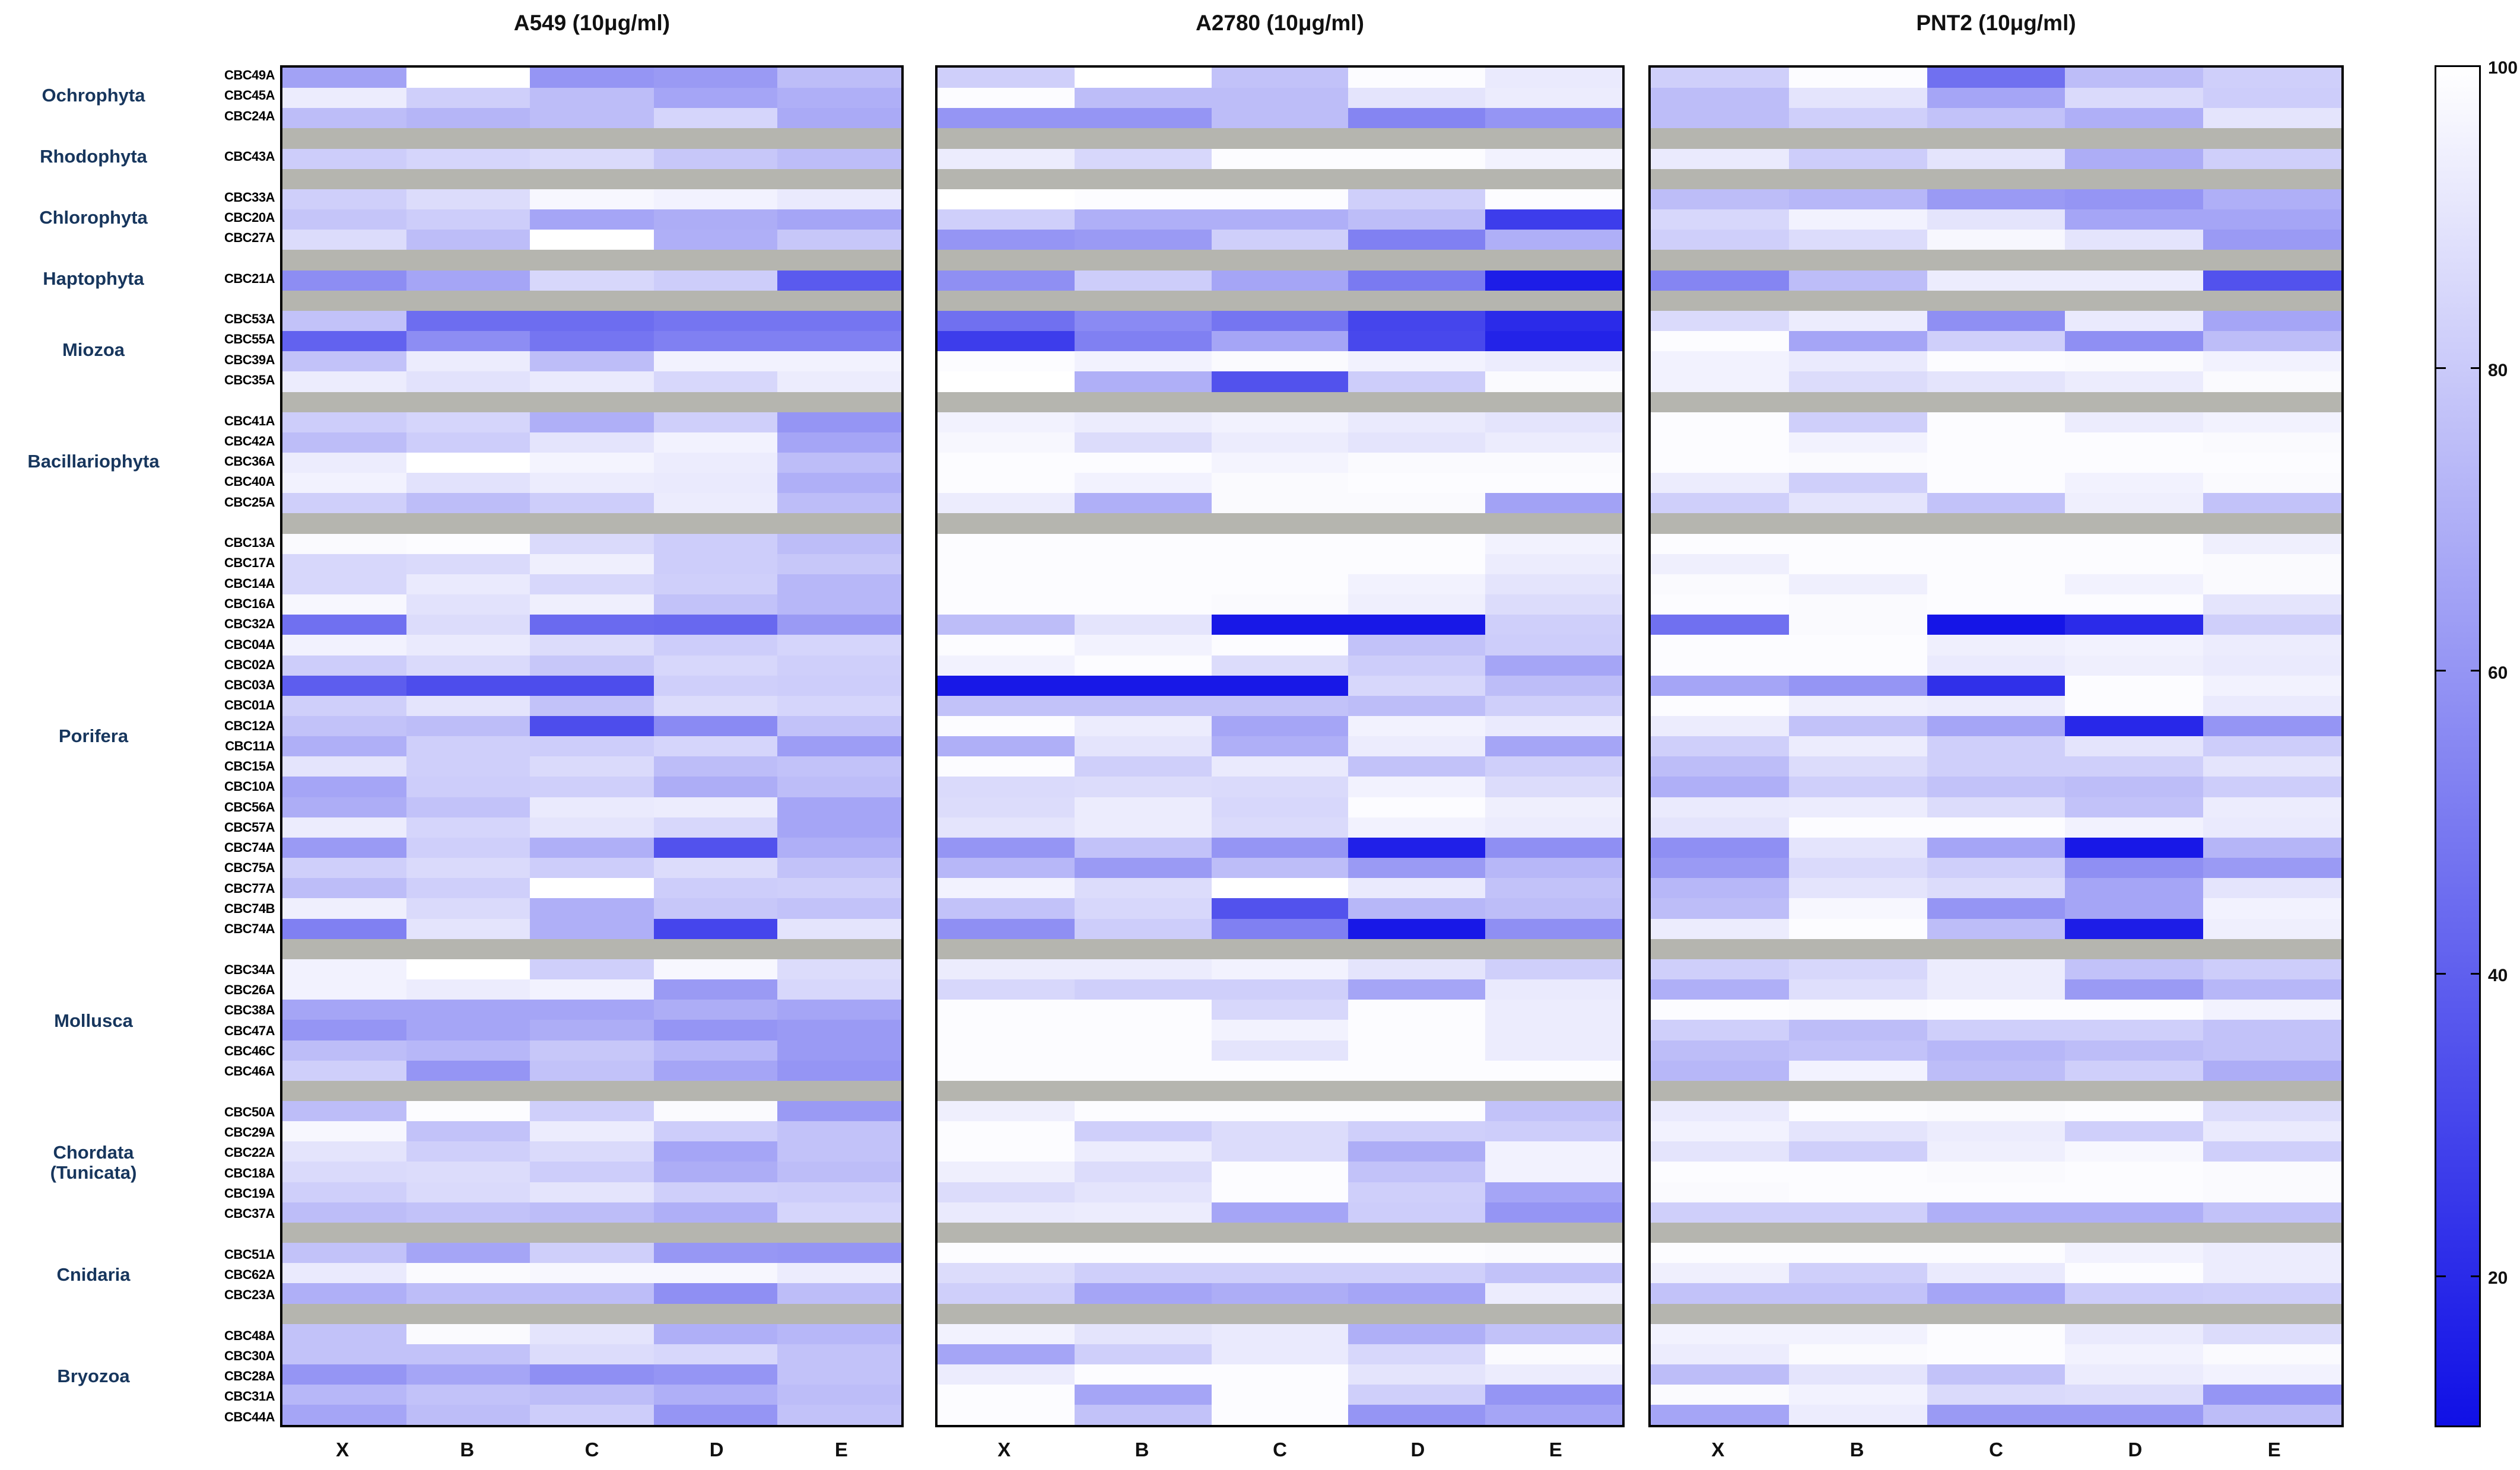  I want to click on row-label: CBC26A, so click(249, 990).